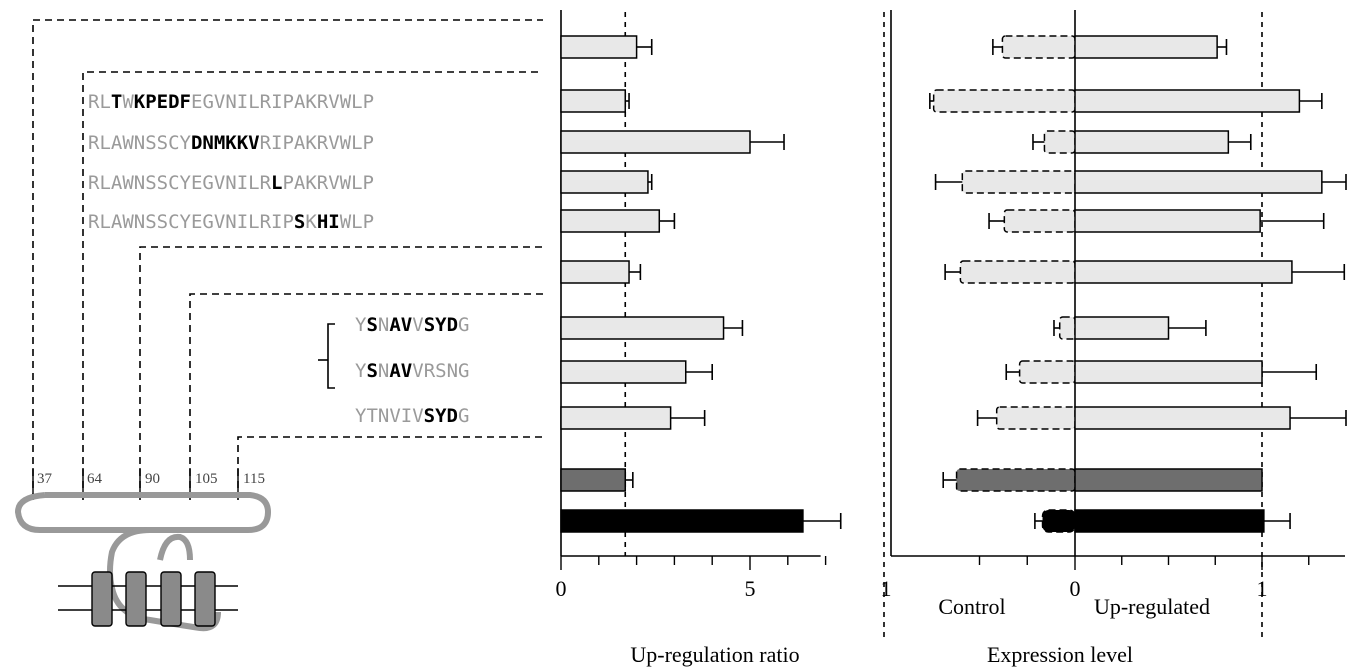 The height and width of the screenshot is (669, 1349). I want to click on conserved-residues: RIPAKRVWLP, so click(317, 143).